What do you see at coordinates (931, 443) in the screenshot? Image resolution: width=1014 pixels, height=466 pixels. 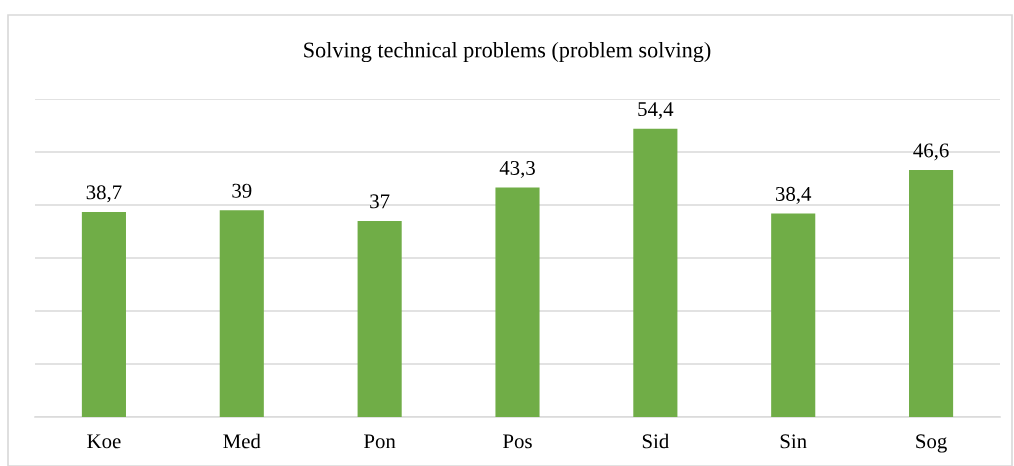 I see `x-tick-label: Sog` at bounding box center [931, 443].